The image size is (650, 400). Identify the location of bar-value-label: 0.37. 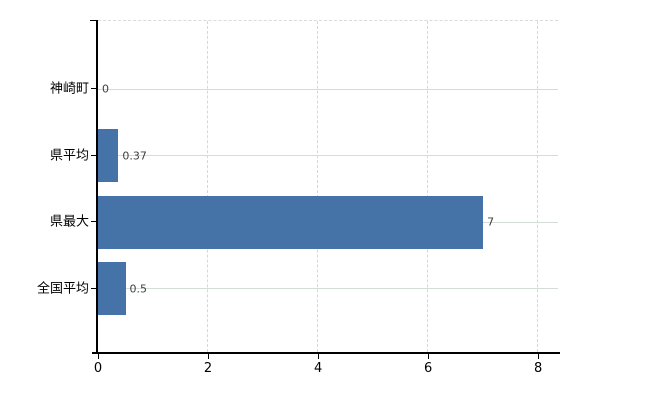
(134, 155).